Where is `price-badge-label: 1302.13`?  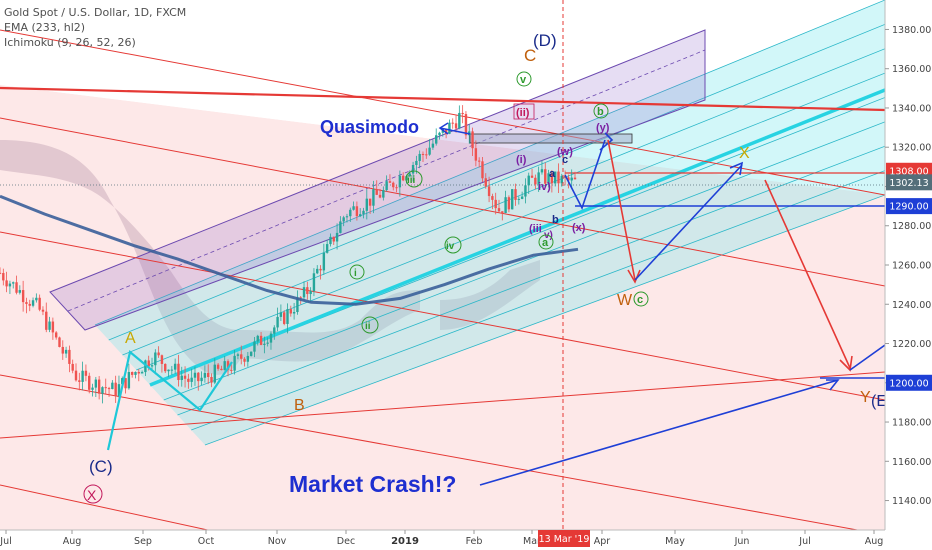 price-badge-label: 1302.13 is located at coordinates (908, 183).